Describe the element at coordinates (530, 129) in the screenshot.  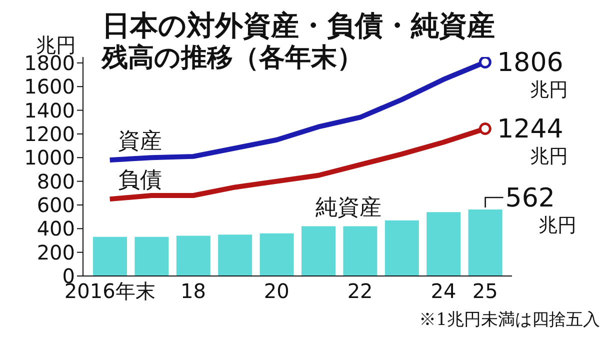
I see `data-label: 1244` at that location.